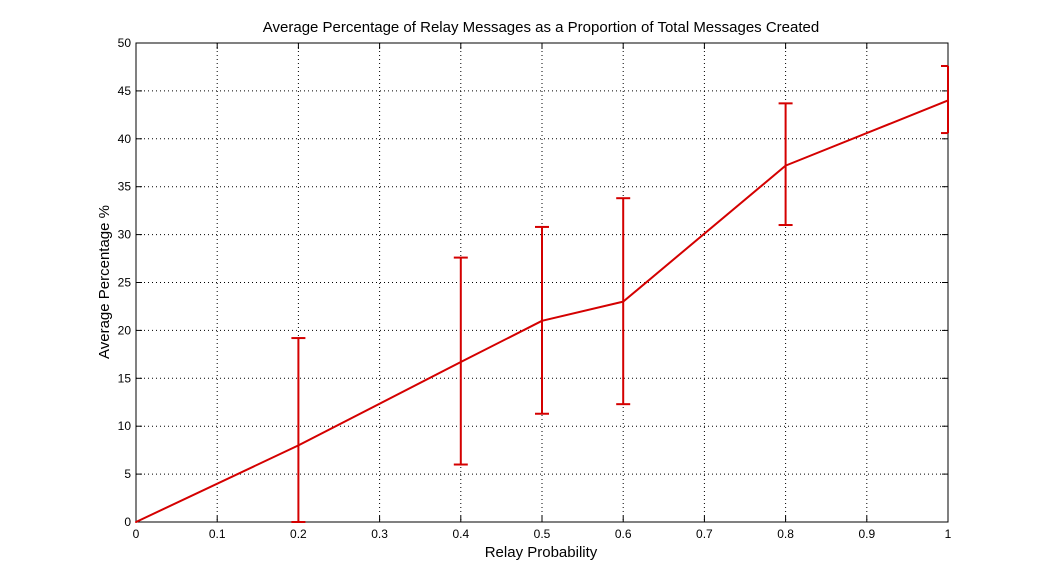  What do you see at coordinates (125, 43) in the screenshot?
I see `y-tick-label: 50` at bounding box center [125, 43].